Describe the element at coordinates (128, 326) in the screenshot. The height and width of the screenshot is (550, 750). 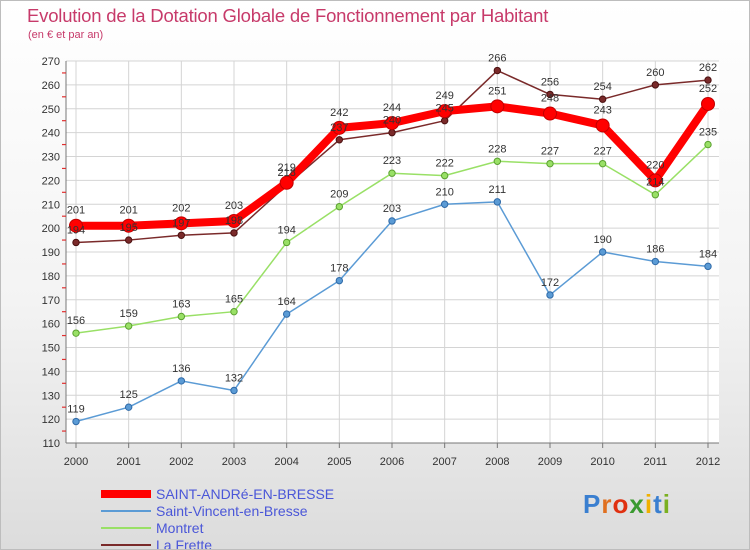
I see `data-point-montret-2001` at that location.